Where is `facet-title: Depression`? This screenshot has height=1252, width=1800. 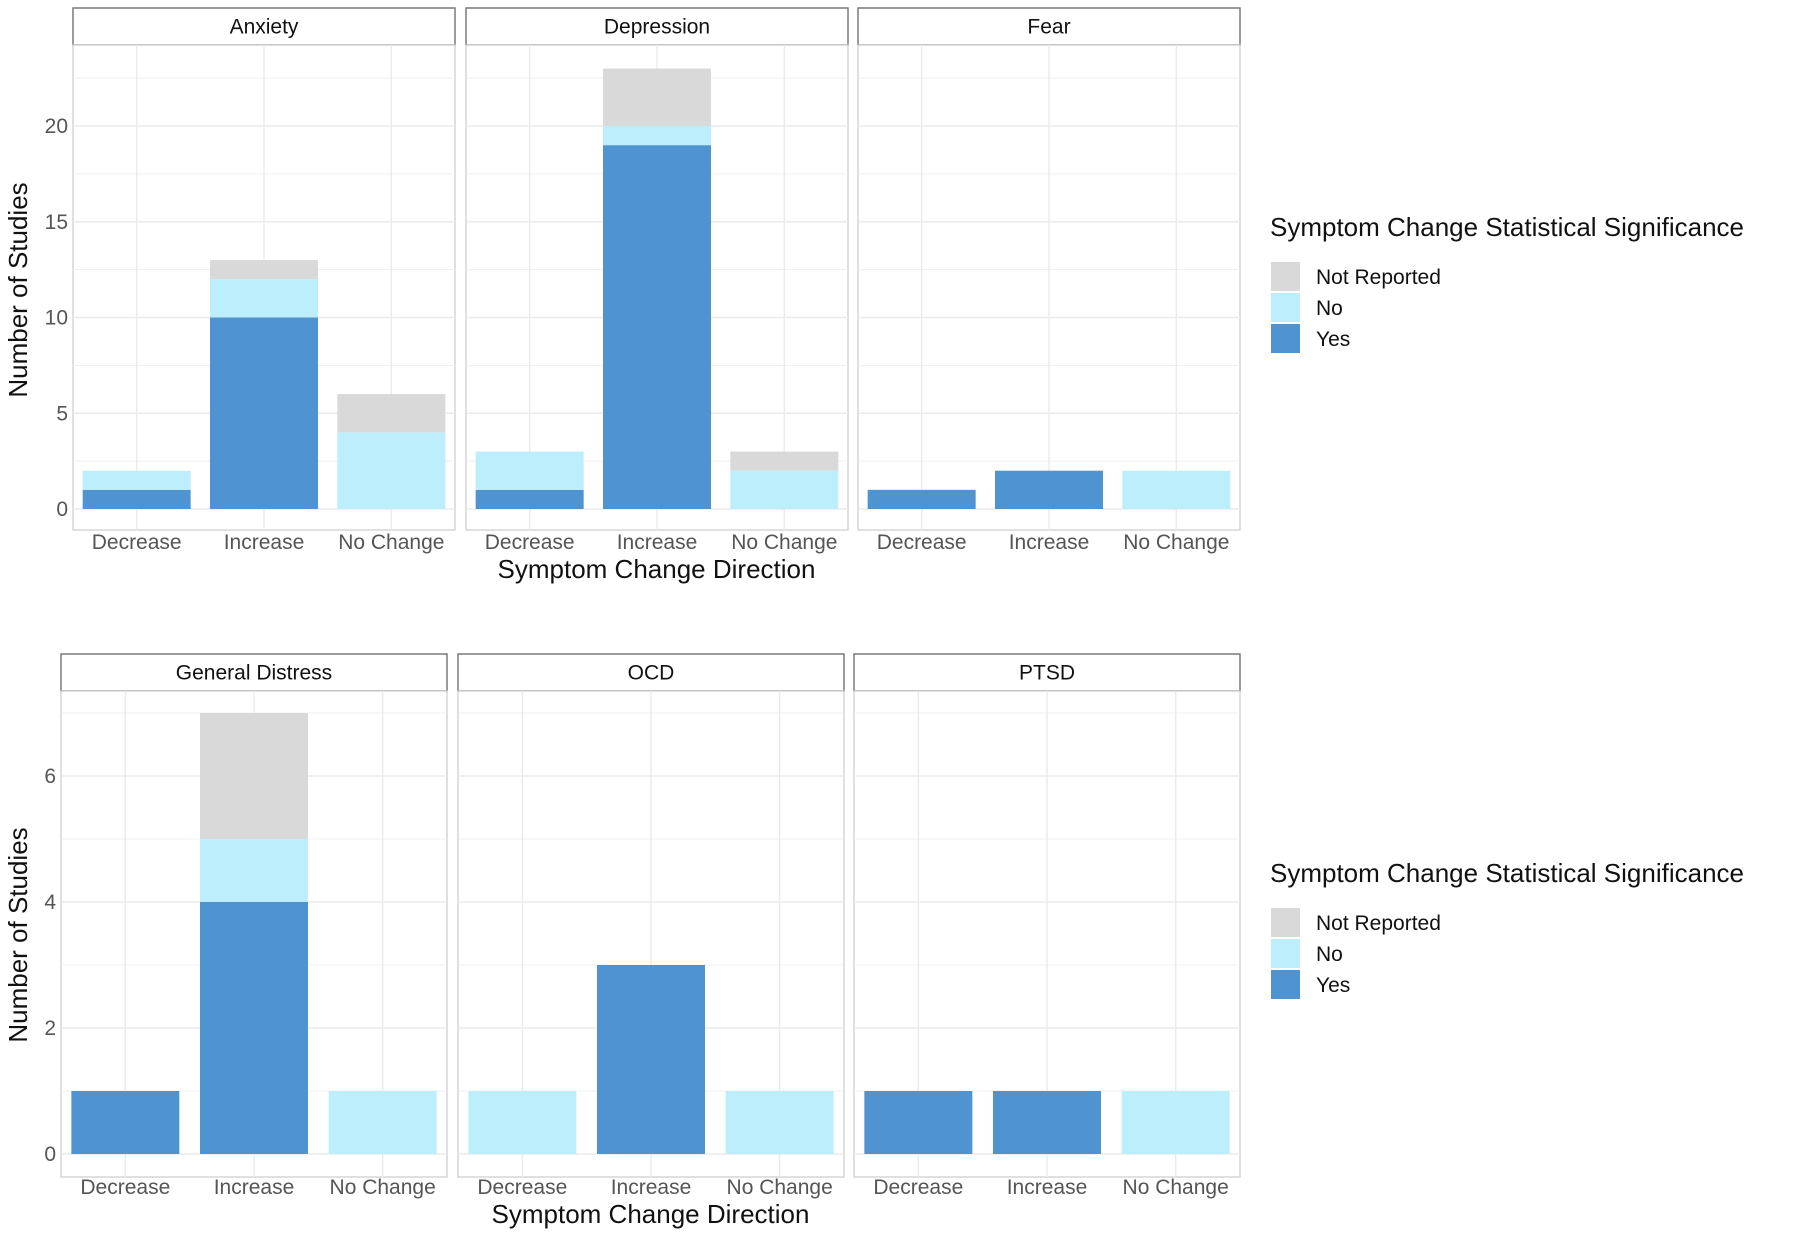 facet-title: Depression is located at coordinates (657, 27).